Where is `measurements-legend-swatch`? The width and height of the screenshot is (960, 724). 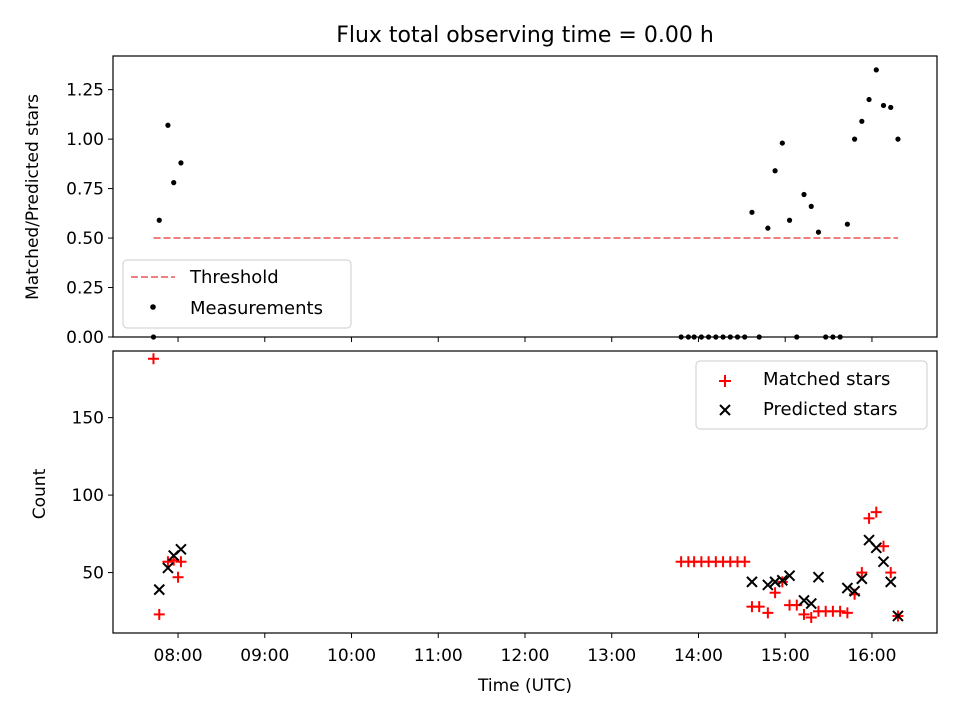
measurements-legend-swatch is located at coordinates (153, 307).